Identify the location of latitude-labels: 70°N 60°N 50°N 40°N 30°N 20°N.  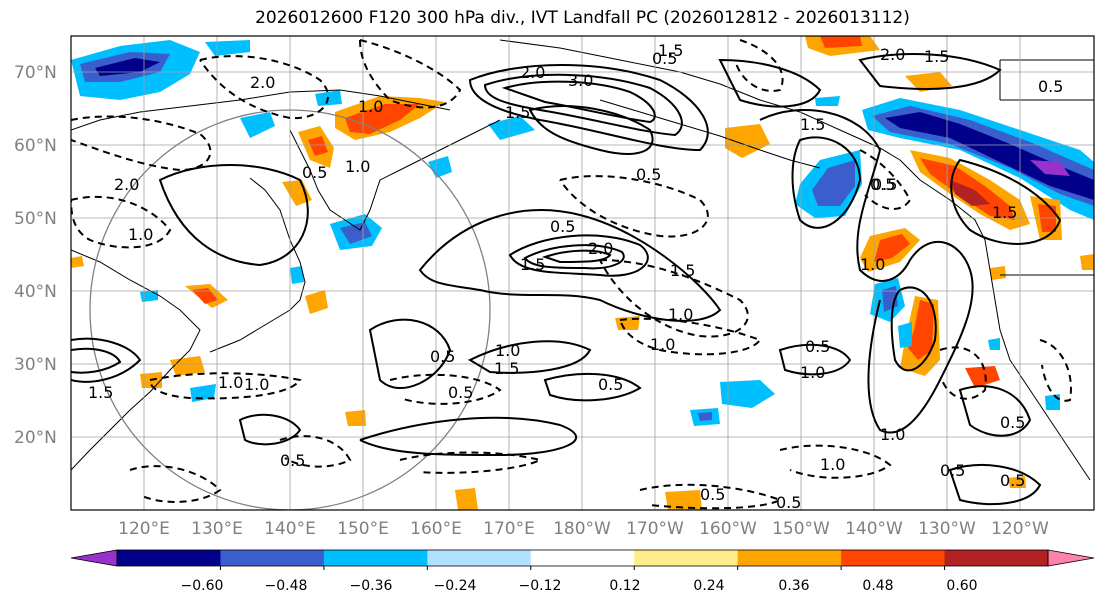
(35, 255).